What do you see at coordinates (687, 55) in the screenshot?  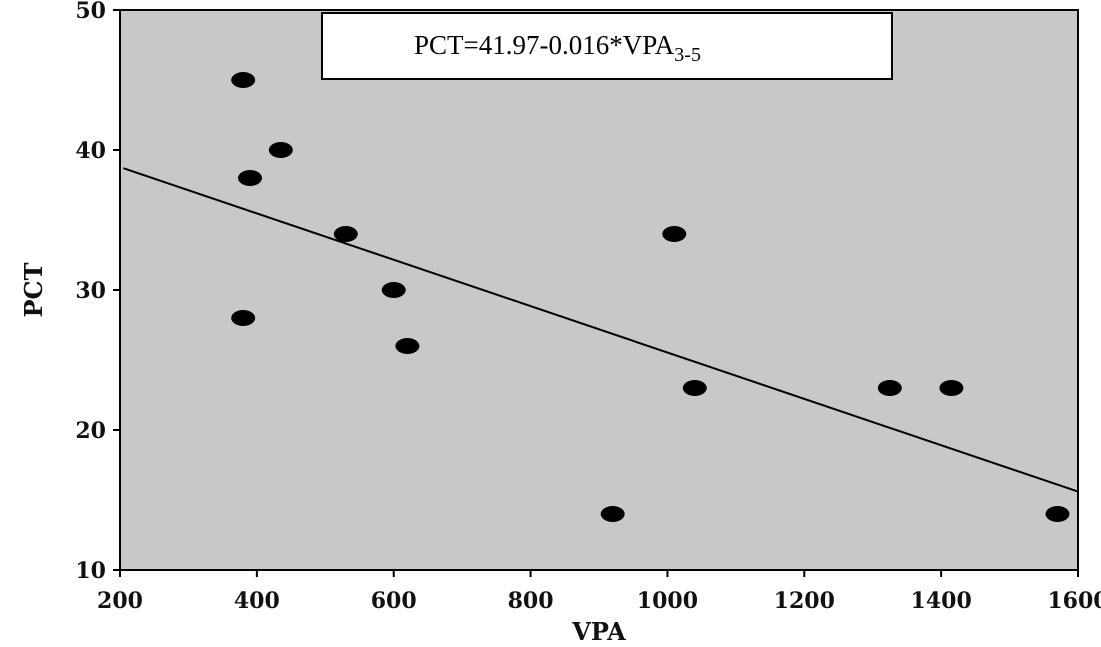 I see `equation-subscript: 3-5` at bounding box center [687, 55].